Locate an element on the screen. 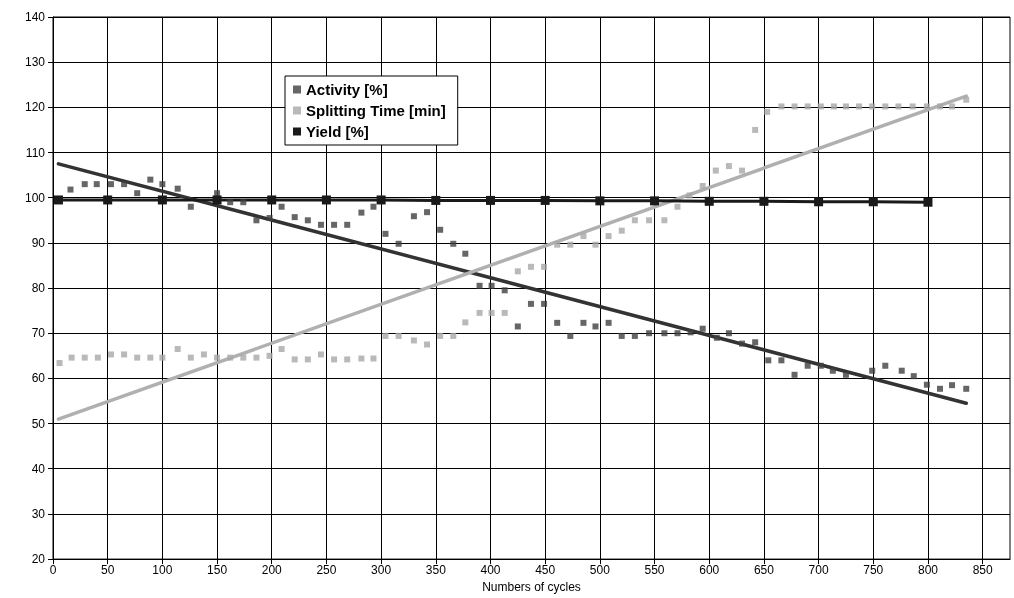  x-tick-label: 300 is located at coordinates (381, 570).